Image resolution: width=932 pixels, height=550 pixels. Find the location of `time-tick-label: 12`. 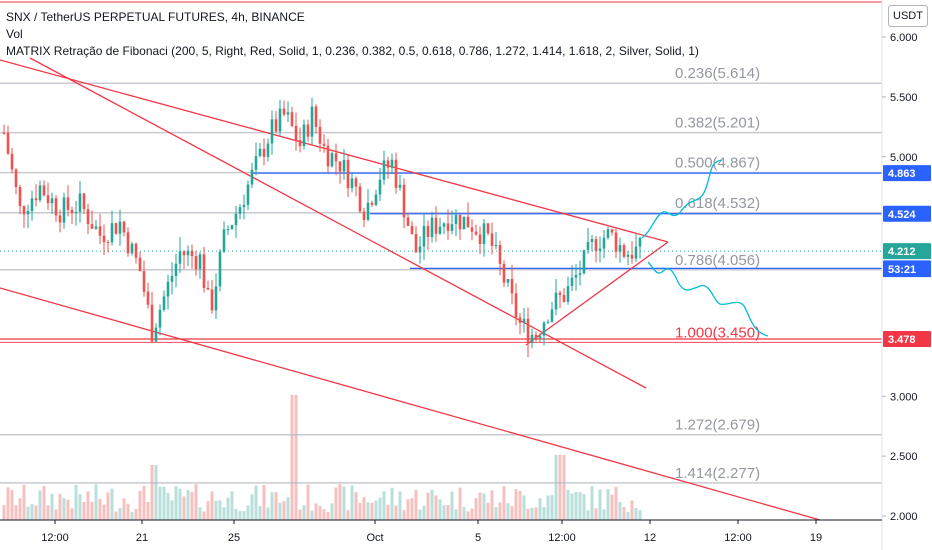

time-tick-label: 12 is located at coordinates (650, 538).